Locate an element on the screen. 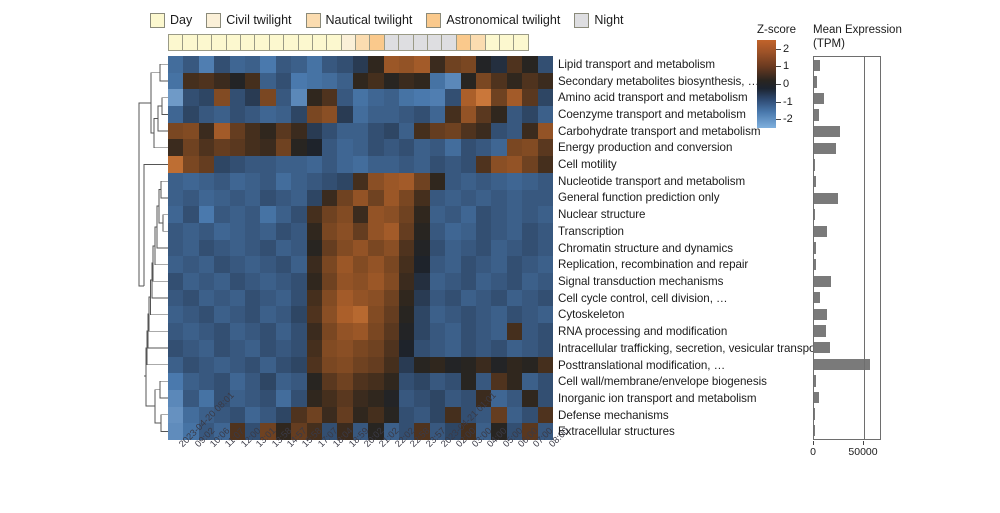 This screenshot has width=1000, height=513. zscore-legend: Z-score 2 1 0 -1 -2 is located at coordinates (785, 76).